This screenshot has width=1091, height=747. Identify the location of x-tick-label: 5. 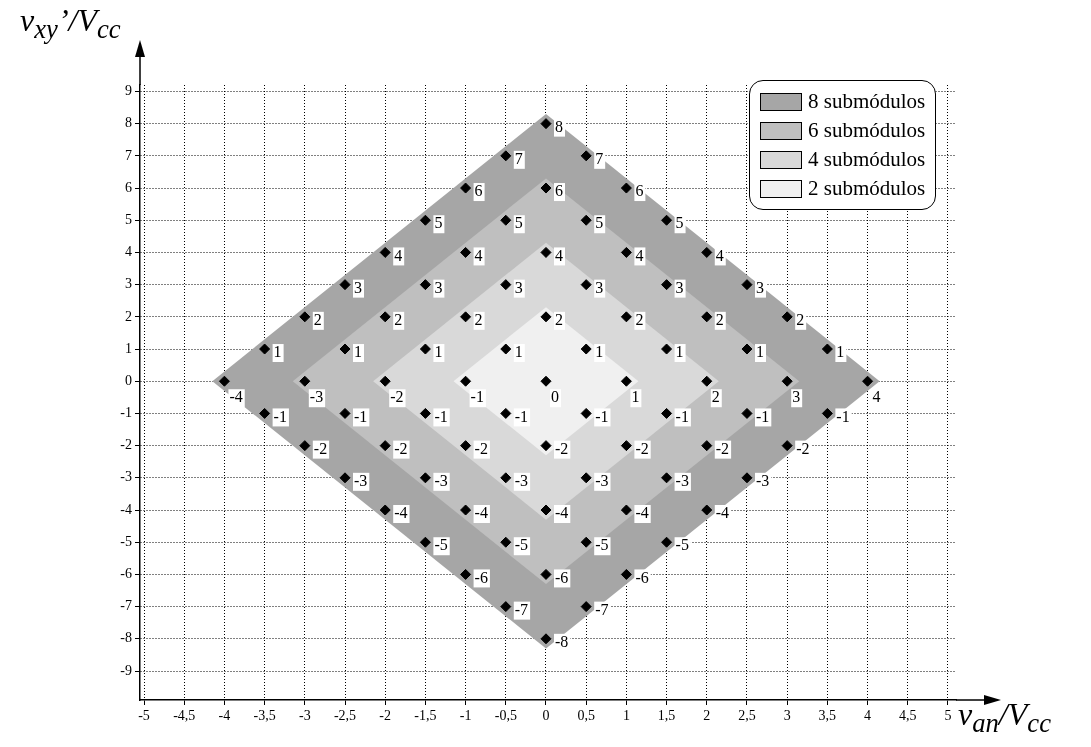
(948, 716).